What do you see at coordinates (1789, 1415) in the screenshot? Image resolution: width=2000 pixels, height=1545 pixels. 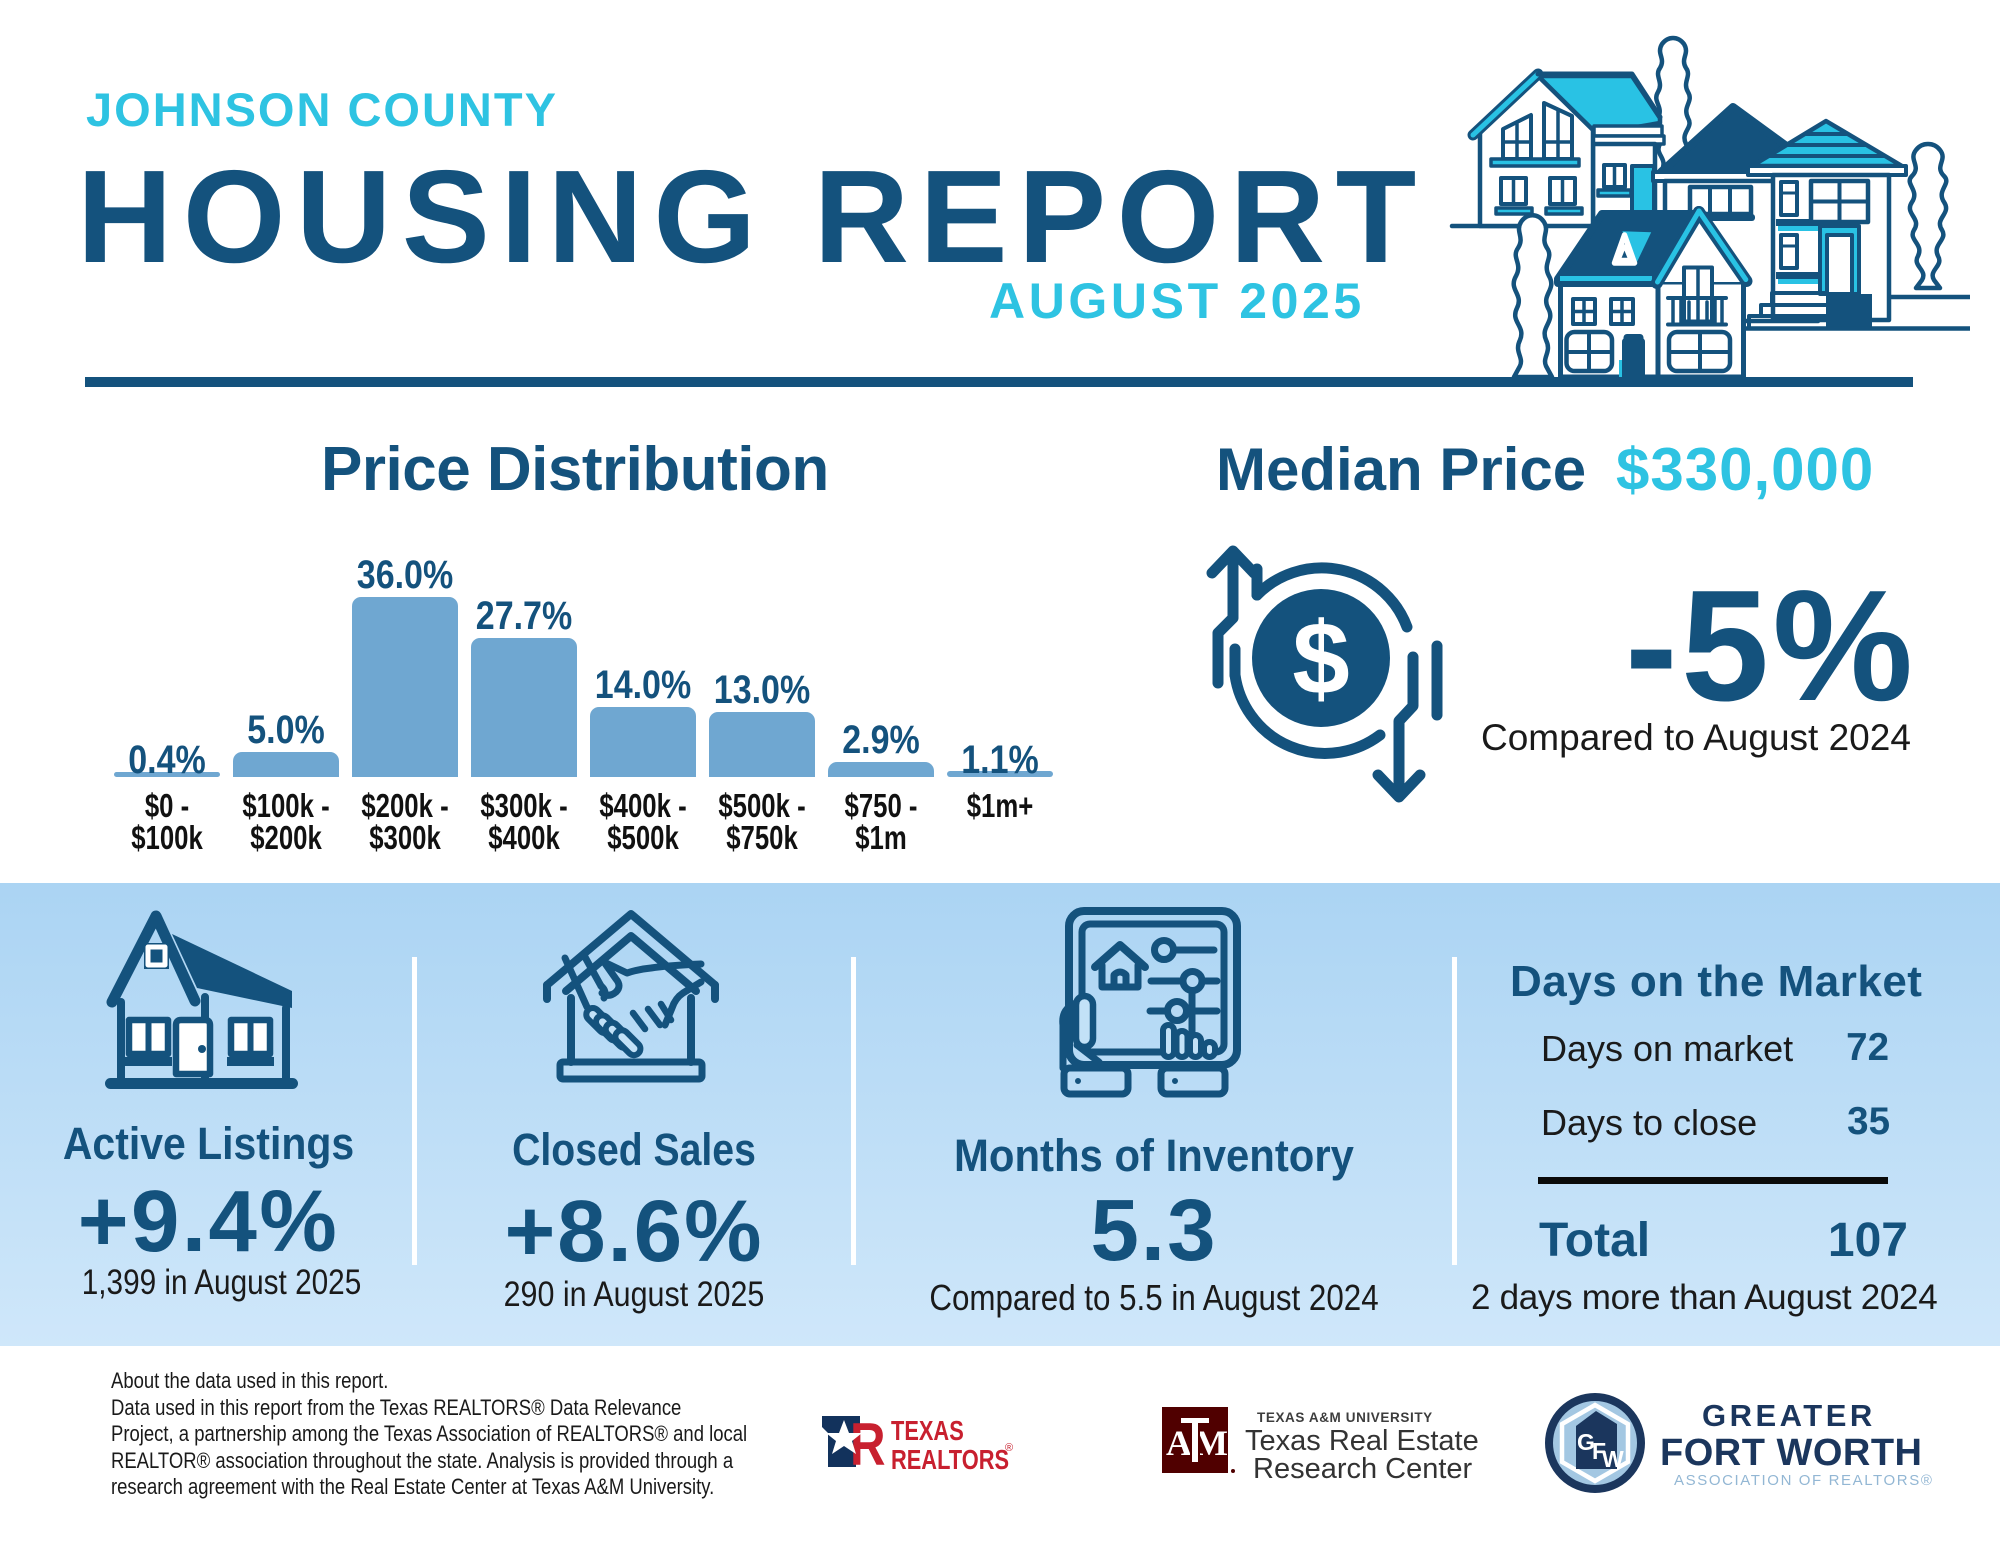 I see `svg-text: GREATER` at bounding box center [1789, 1415].